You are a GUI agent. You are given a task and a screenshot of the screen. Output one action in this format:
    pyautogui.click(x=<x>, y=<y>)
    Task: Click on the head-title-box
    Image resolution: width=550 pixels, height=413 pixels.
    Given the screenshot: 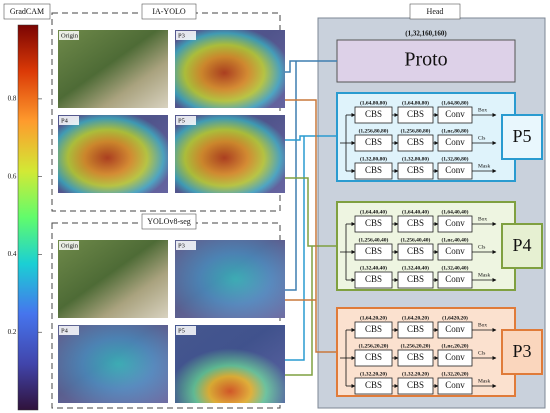 What is the action you would take?
    pyautogui.click(x=435, y=11)
    